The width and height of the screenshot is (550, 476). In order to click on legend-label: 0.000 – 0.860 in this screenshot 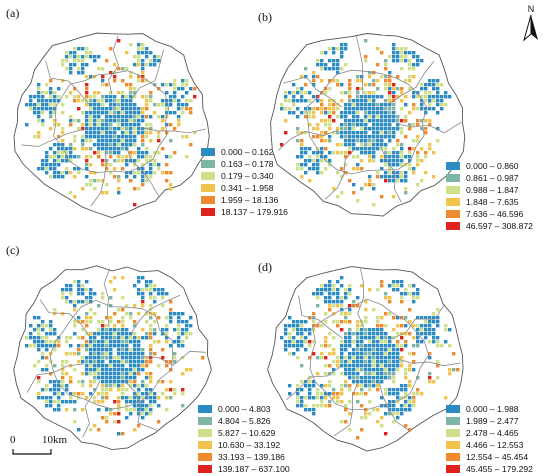, I will do `click(492, 166)`.